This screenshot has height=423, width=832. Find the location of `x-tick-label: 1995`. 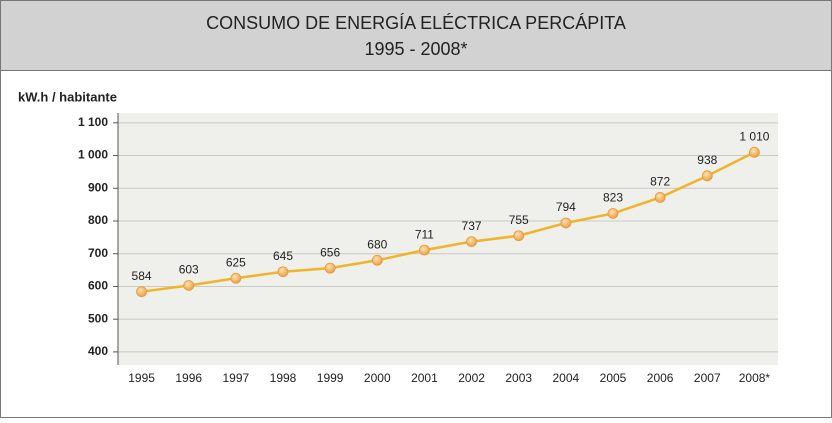

x-tick-label: 1995 is located at coordinates (141, 378).